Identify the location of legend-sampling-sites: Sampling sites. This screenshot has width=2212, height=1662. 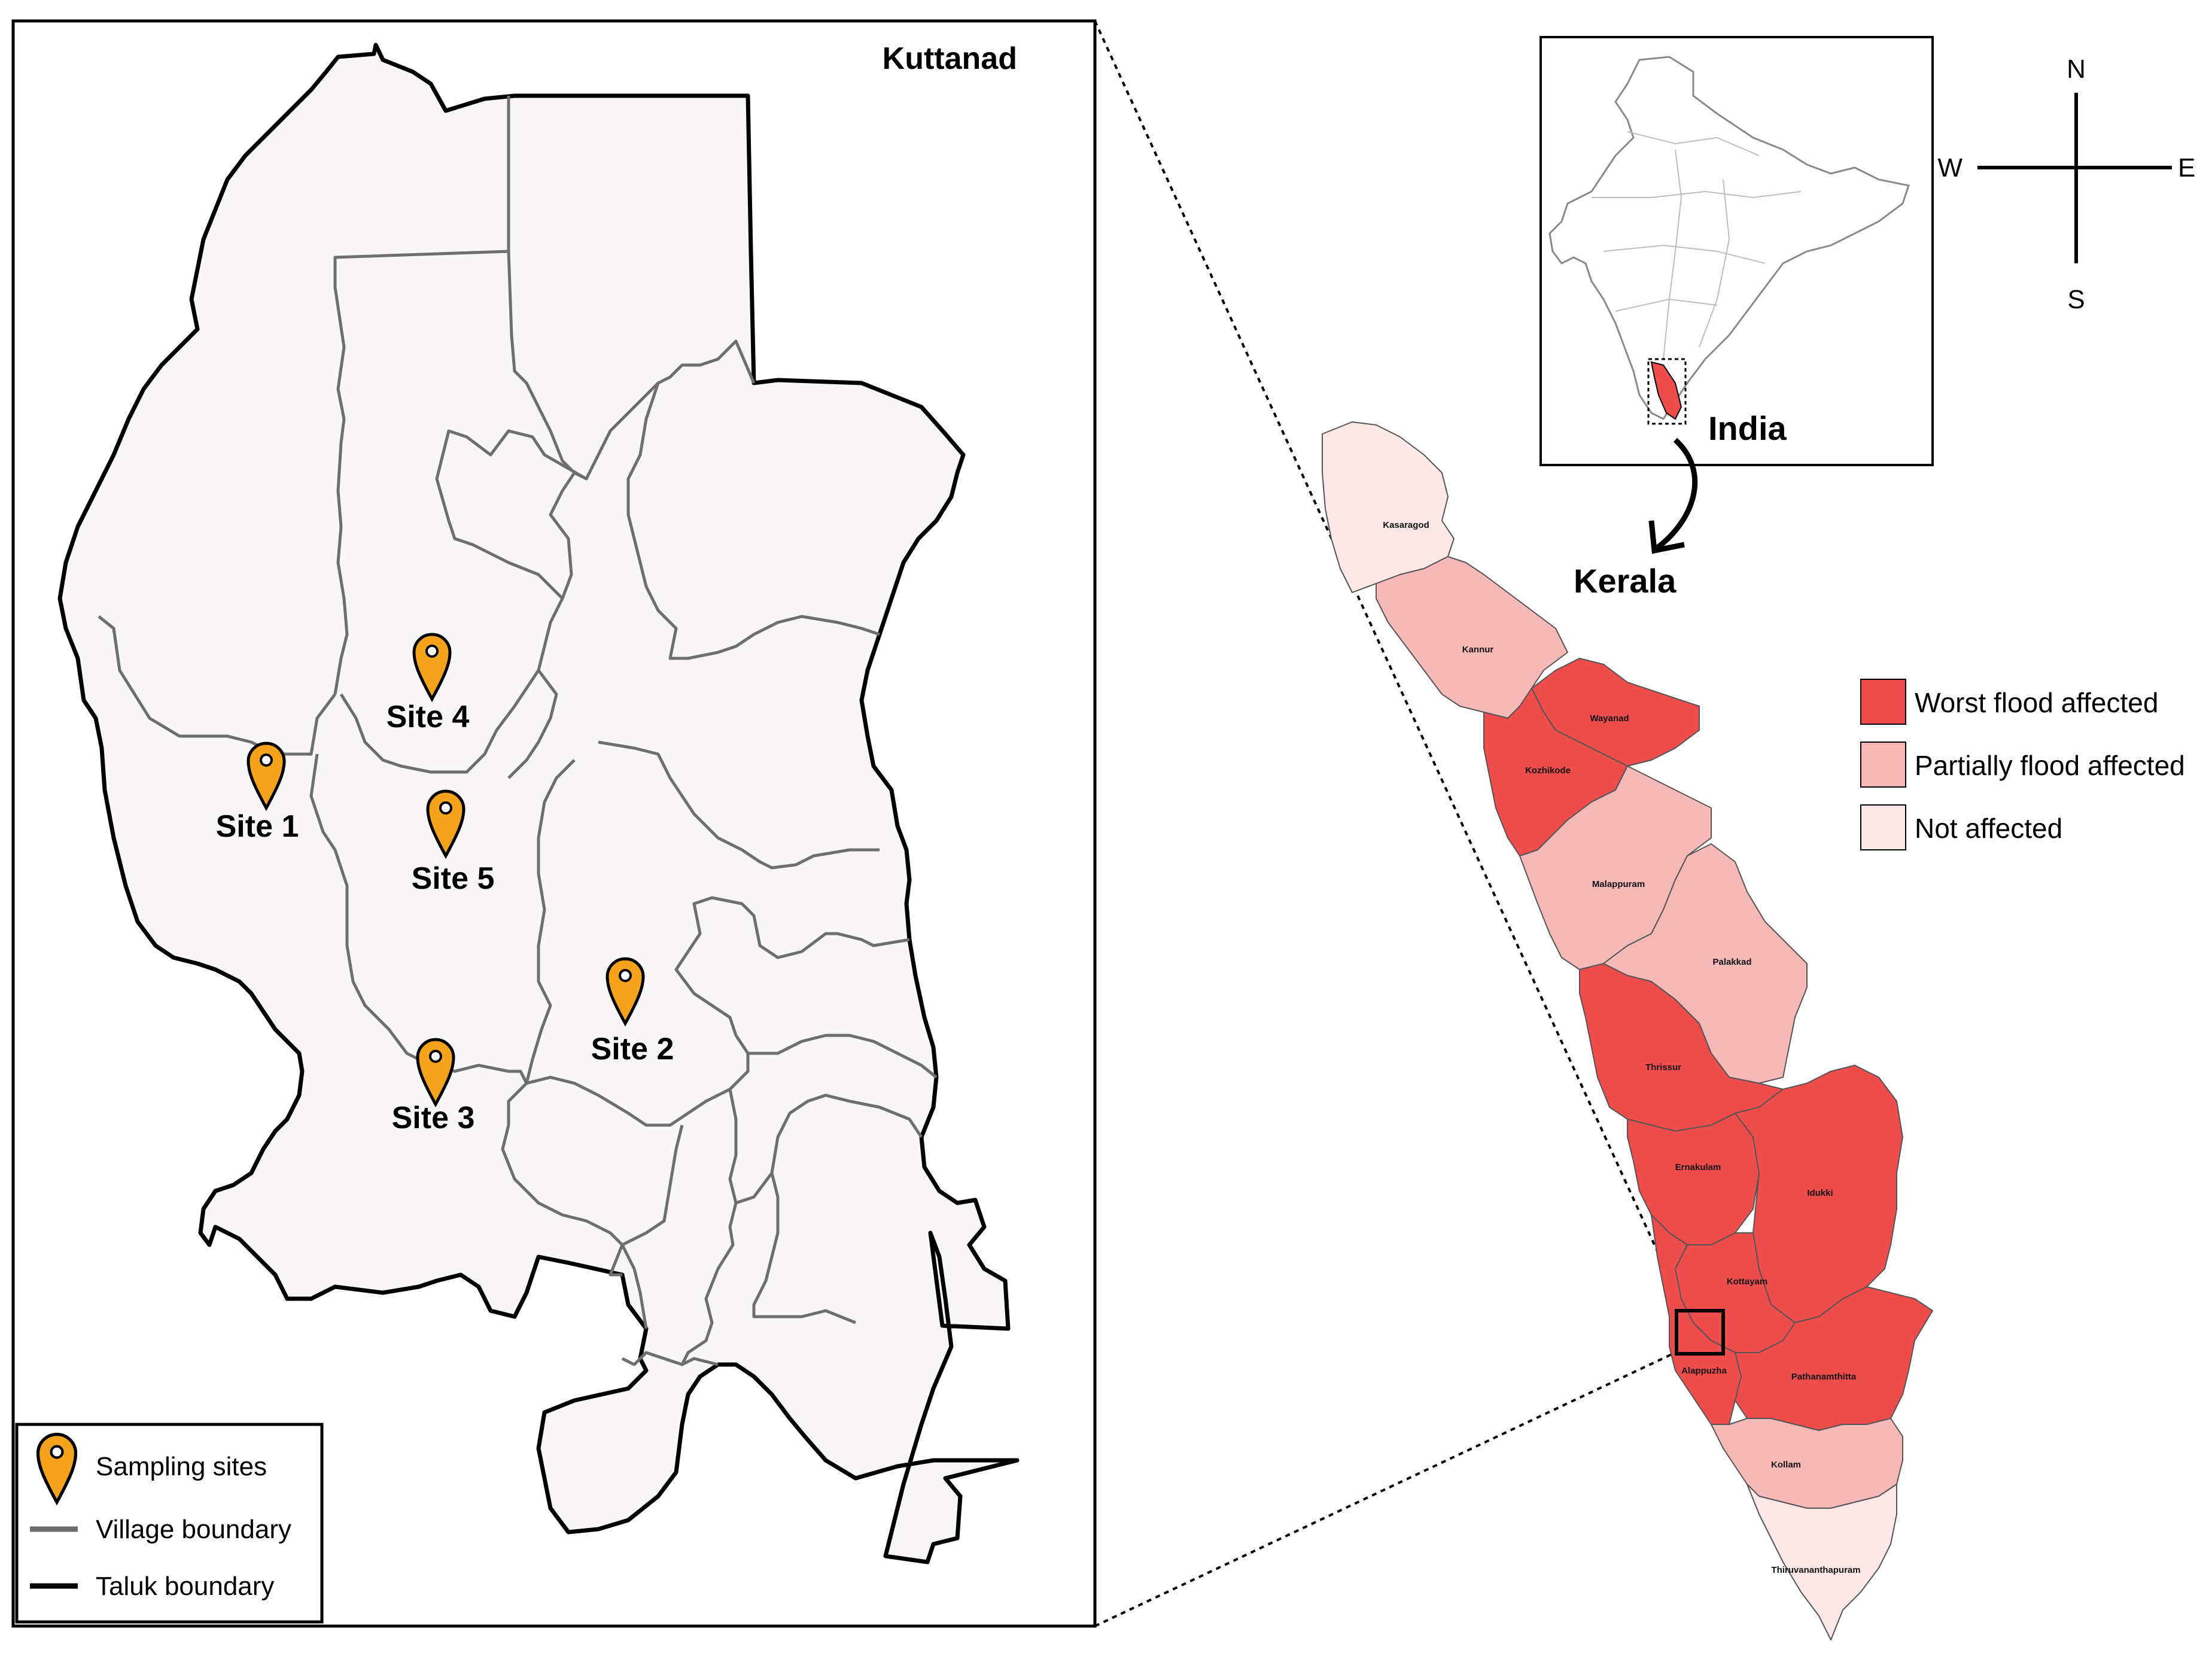
(181, 1466).